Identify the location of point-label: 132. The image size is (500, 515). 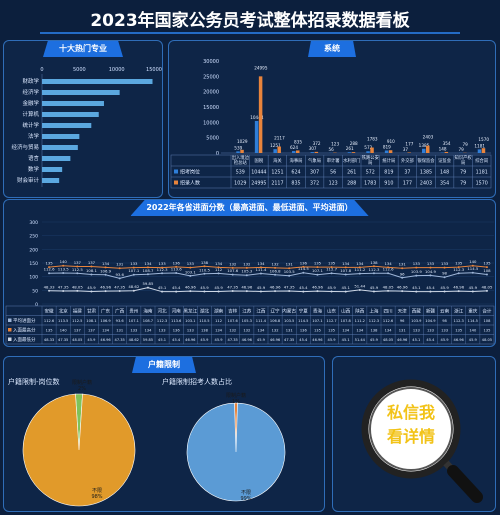
(233, 263).